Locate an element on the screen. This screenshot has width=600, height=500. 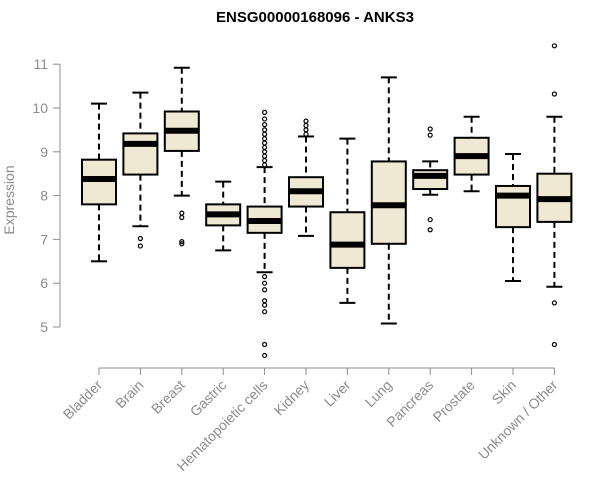
category-label: Liver is located at coordinates (337, 393).